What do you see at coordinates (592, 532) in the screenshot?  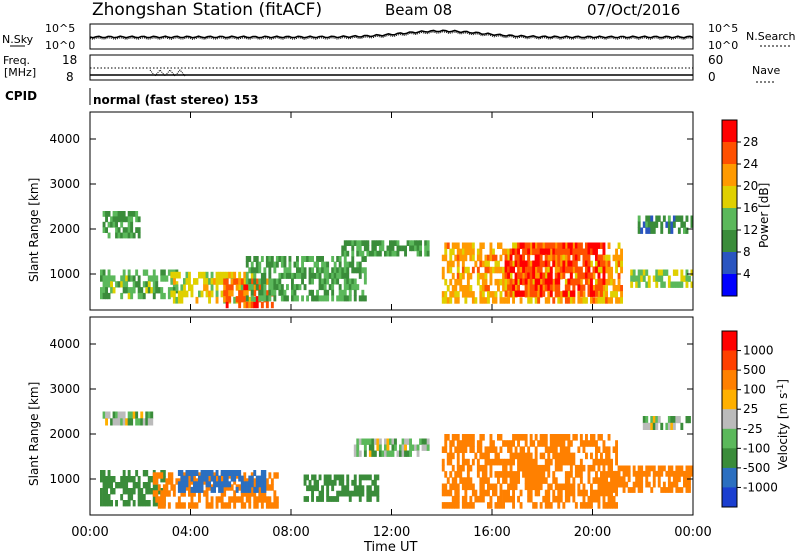 I see `xtick-label: 20:00` at bounding box center [592, 532].